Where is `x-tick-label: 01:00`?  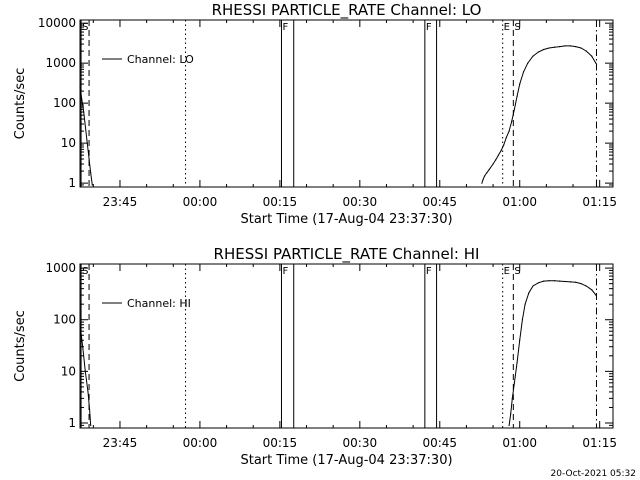 x-tick-label: 01:00 is located at coordinates (519, 202).